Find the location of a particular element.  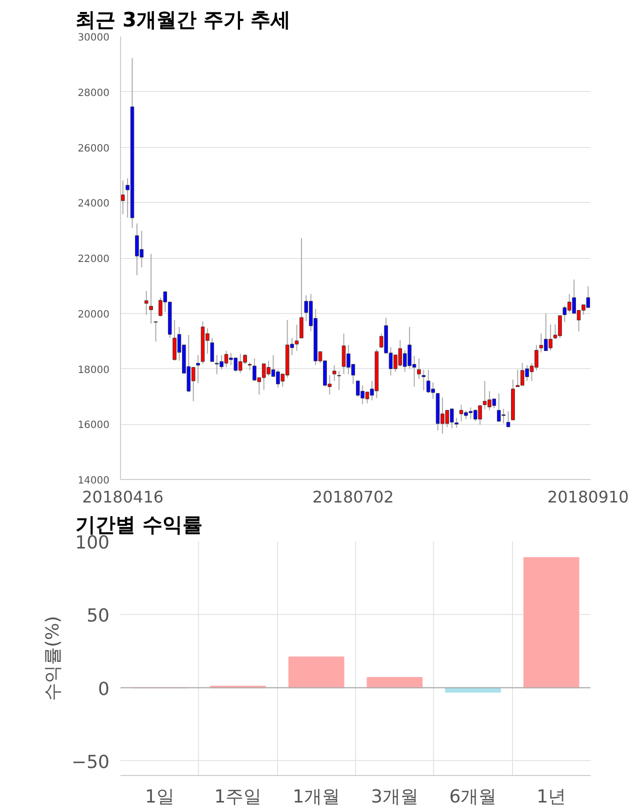

y-tick-label: 14000 is located at coordinates (94, 481).